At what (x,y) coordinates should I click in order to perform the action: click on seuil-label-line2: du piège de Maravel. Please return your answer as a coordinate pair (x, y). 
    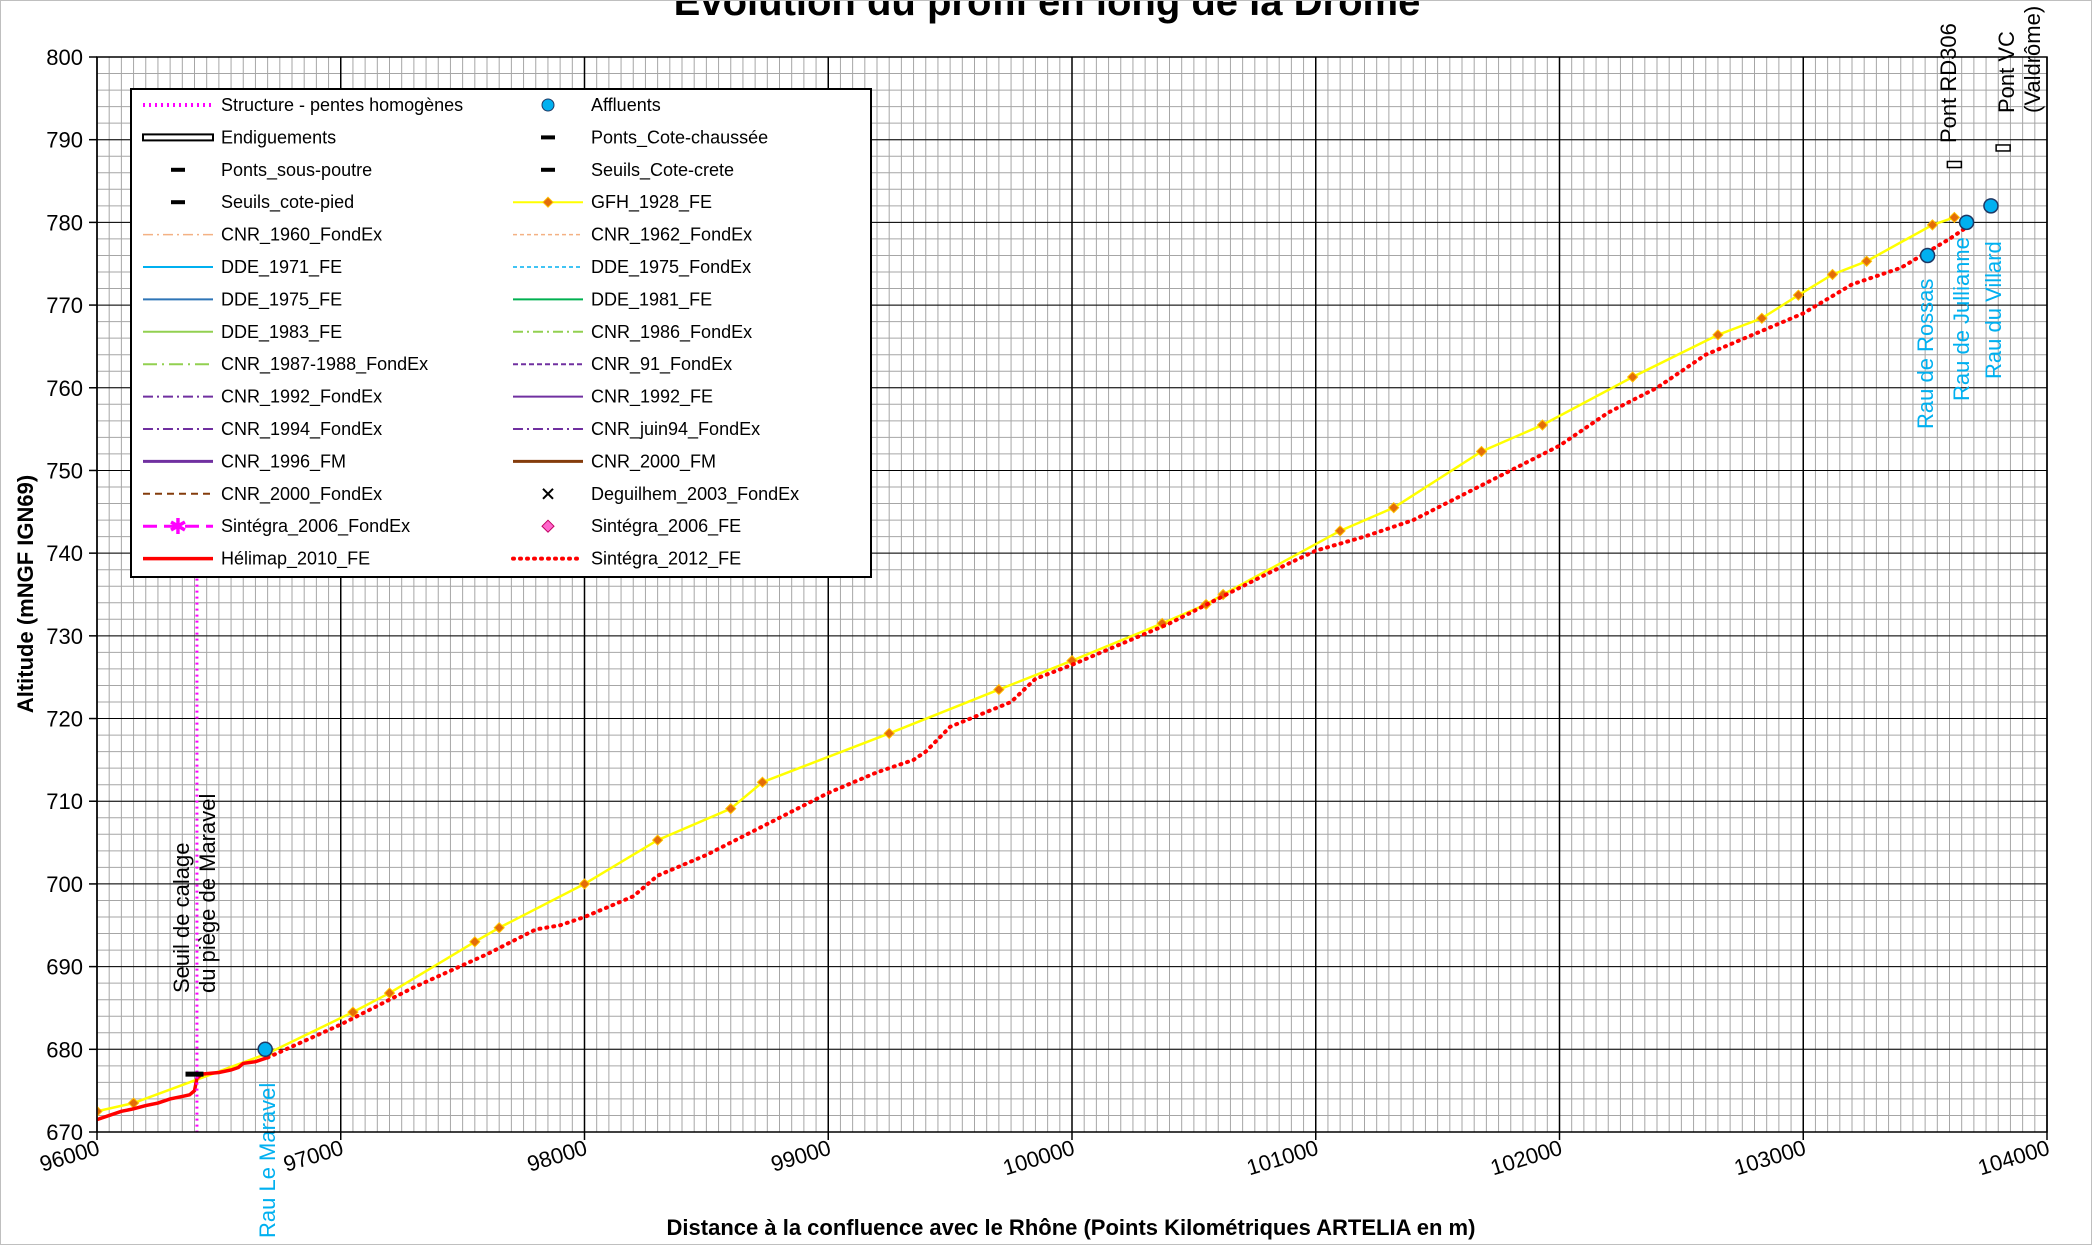
    Looking at the image, I should click on (207, 893).